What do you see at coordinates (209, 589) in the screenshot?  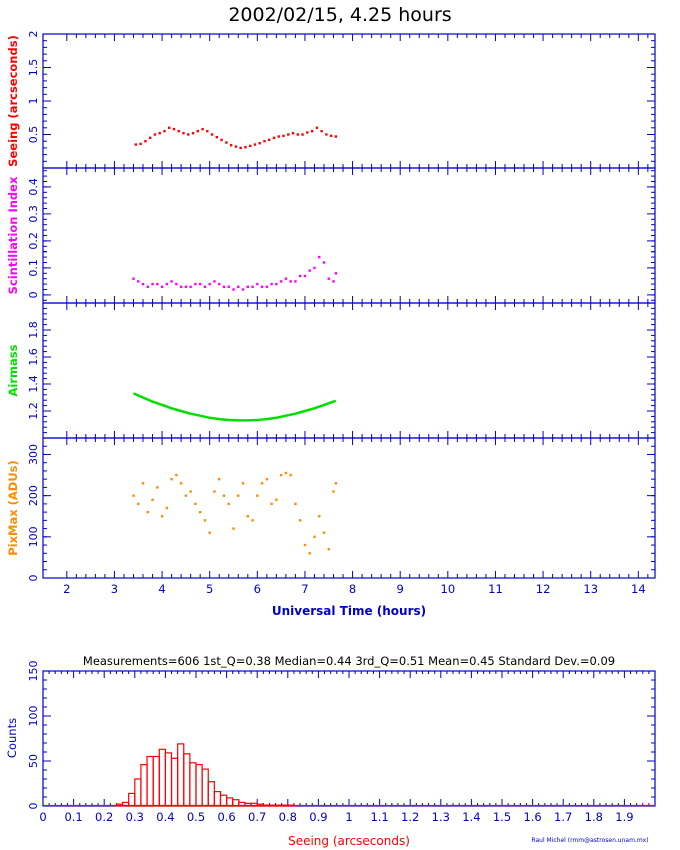 I see `x-tick-label-time: 5` at bounding box center [209, 589].